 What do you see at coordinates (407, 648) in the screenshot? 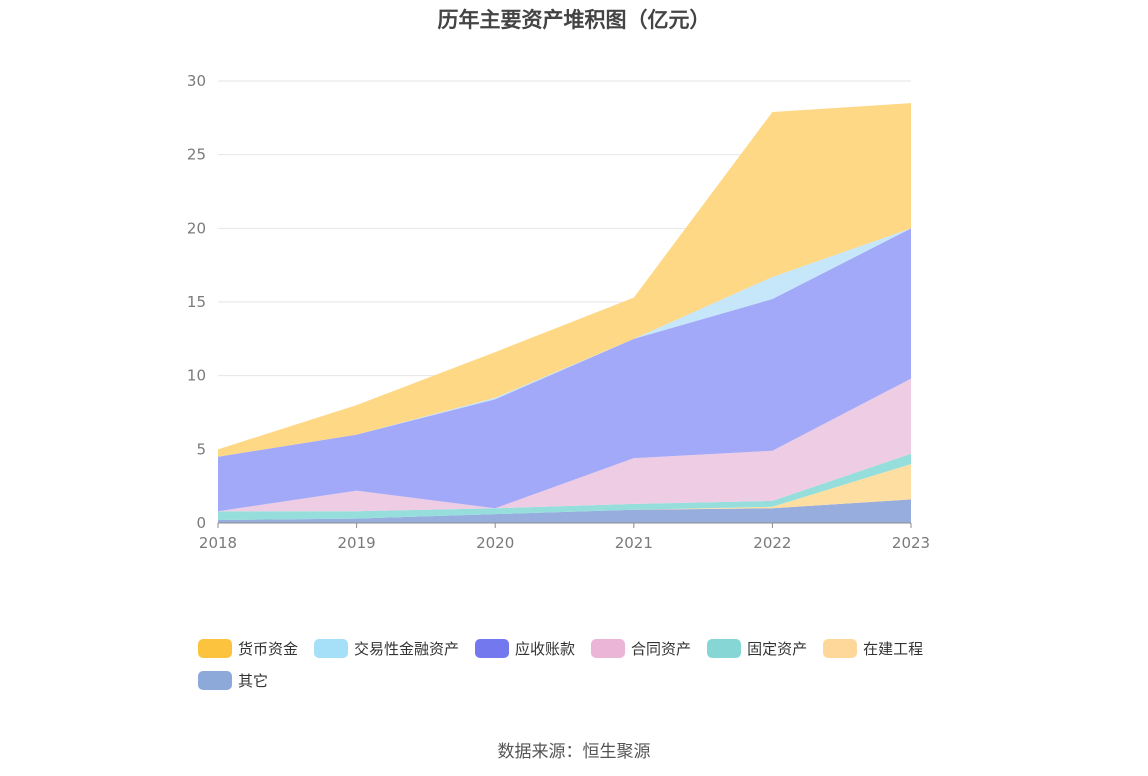
I see `legend-label: 交易性金融资产` at bounding box center [407, 648].